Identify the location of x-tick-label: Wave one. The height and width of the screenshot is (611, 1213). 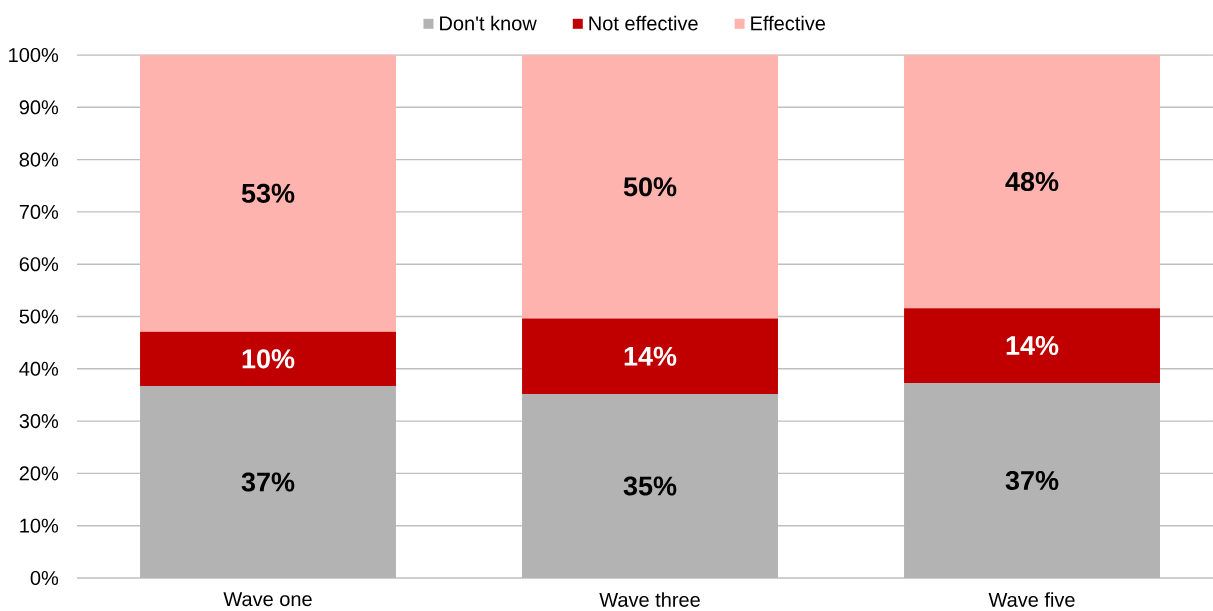
(267, 599).